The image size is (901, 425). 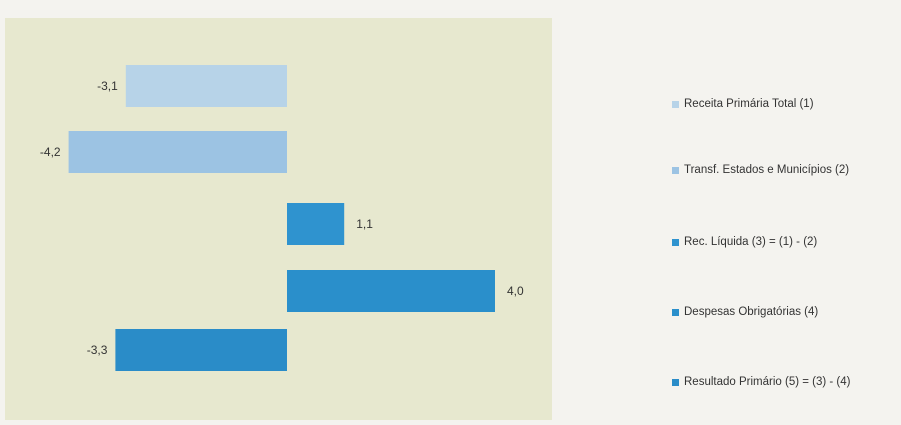 I want to click on legend-label: Transf. Estados e Municípios (2), so click(x=767, y=170).